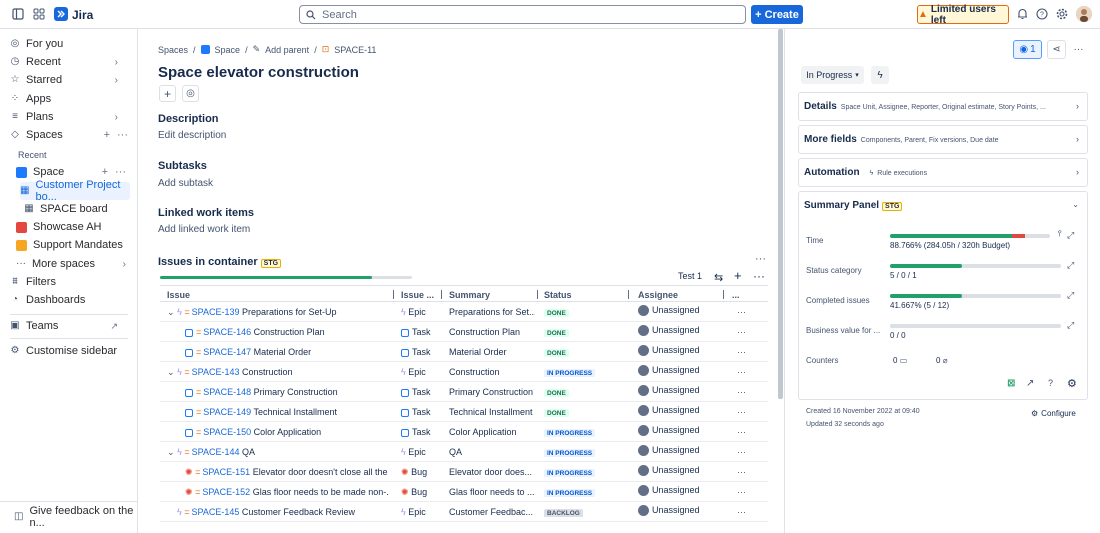  What do you see at coordinates (77, 209) in the screenshot?
I see `sidebar-item-space-board: ▦ SPACE board` at bounding box center [77, 209].